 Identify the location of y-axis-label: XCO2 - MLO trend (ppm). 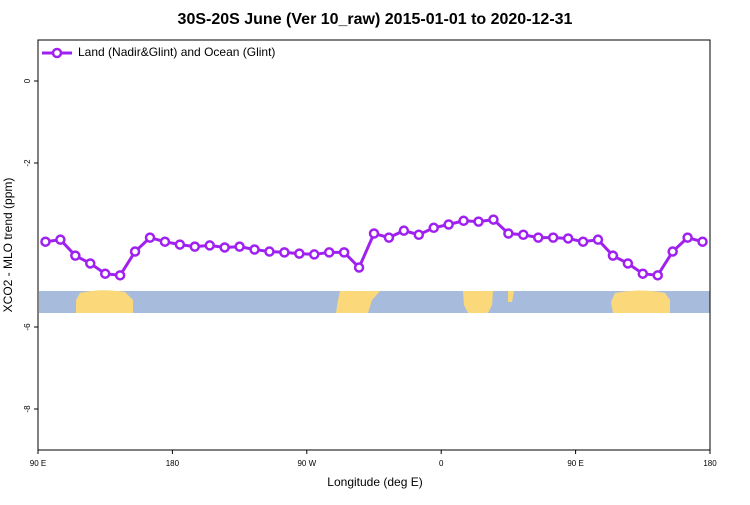
(8, 245).